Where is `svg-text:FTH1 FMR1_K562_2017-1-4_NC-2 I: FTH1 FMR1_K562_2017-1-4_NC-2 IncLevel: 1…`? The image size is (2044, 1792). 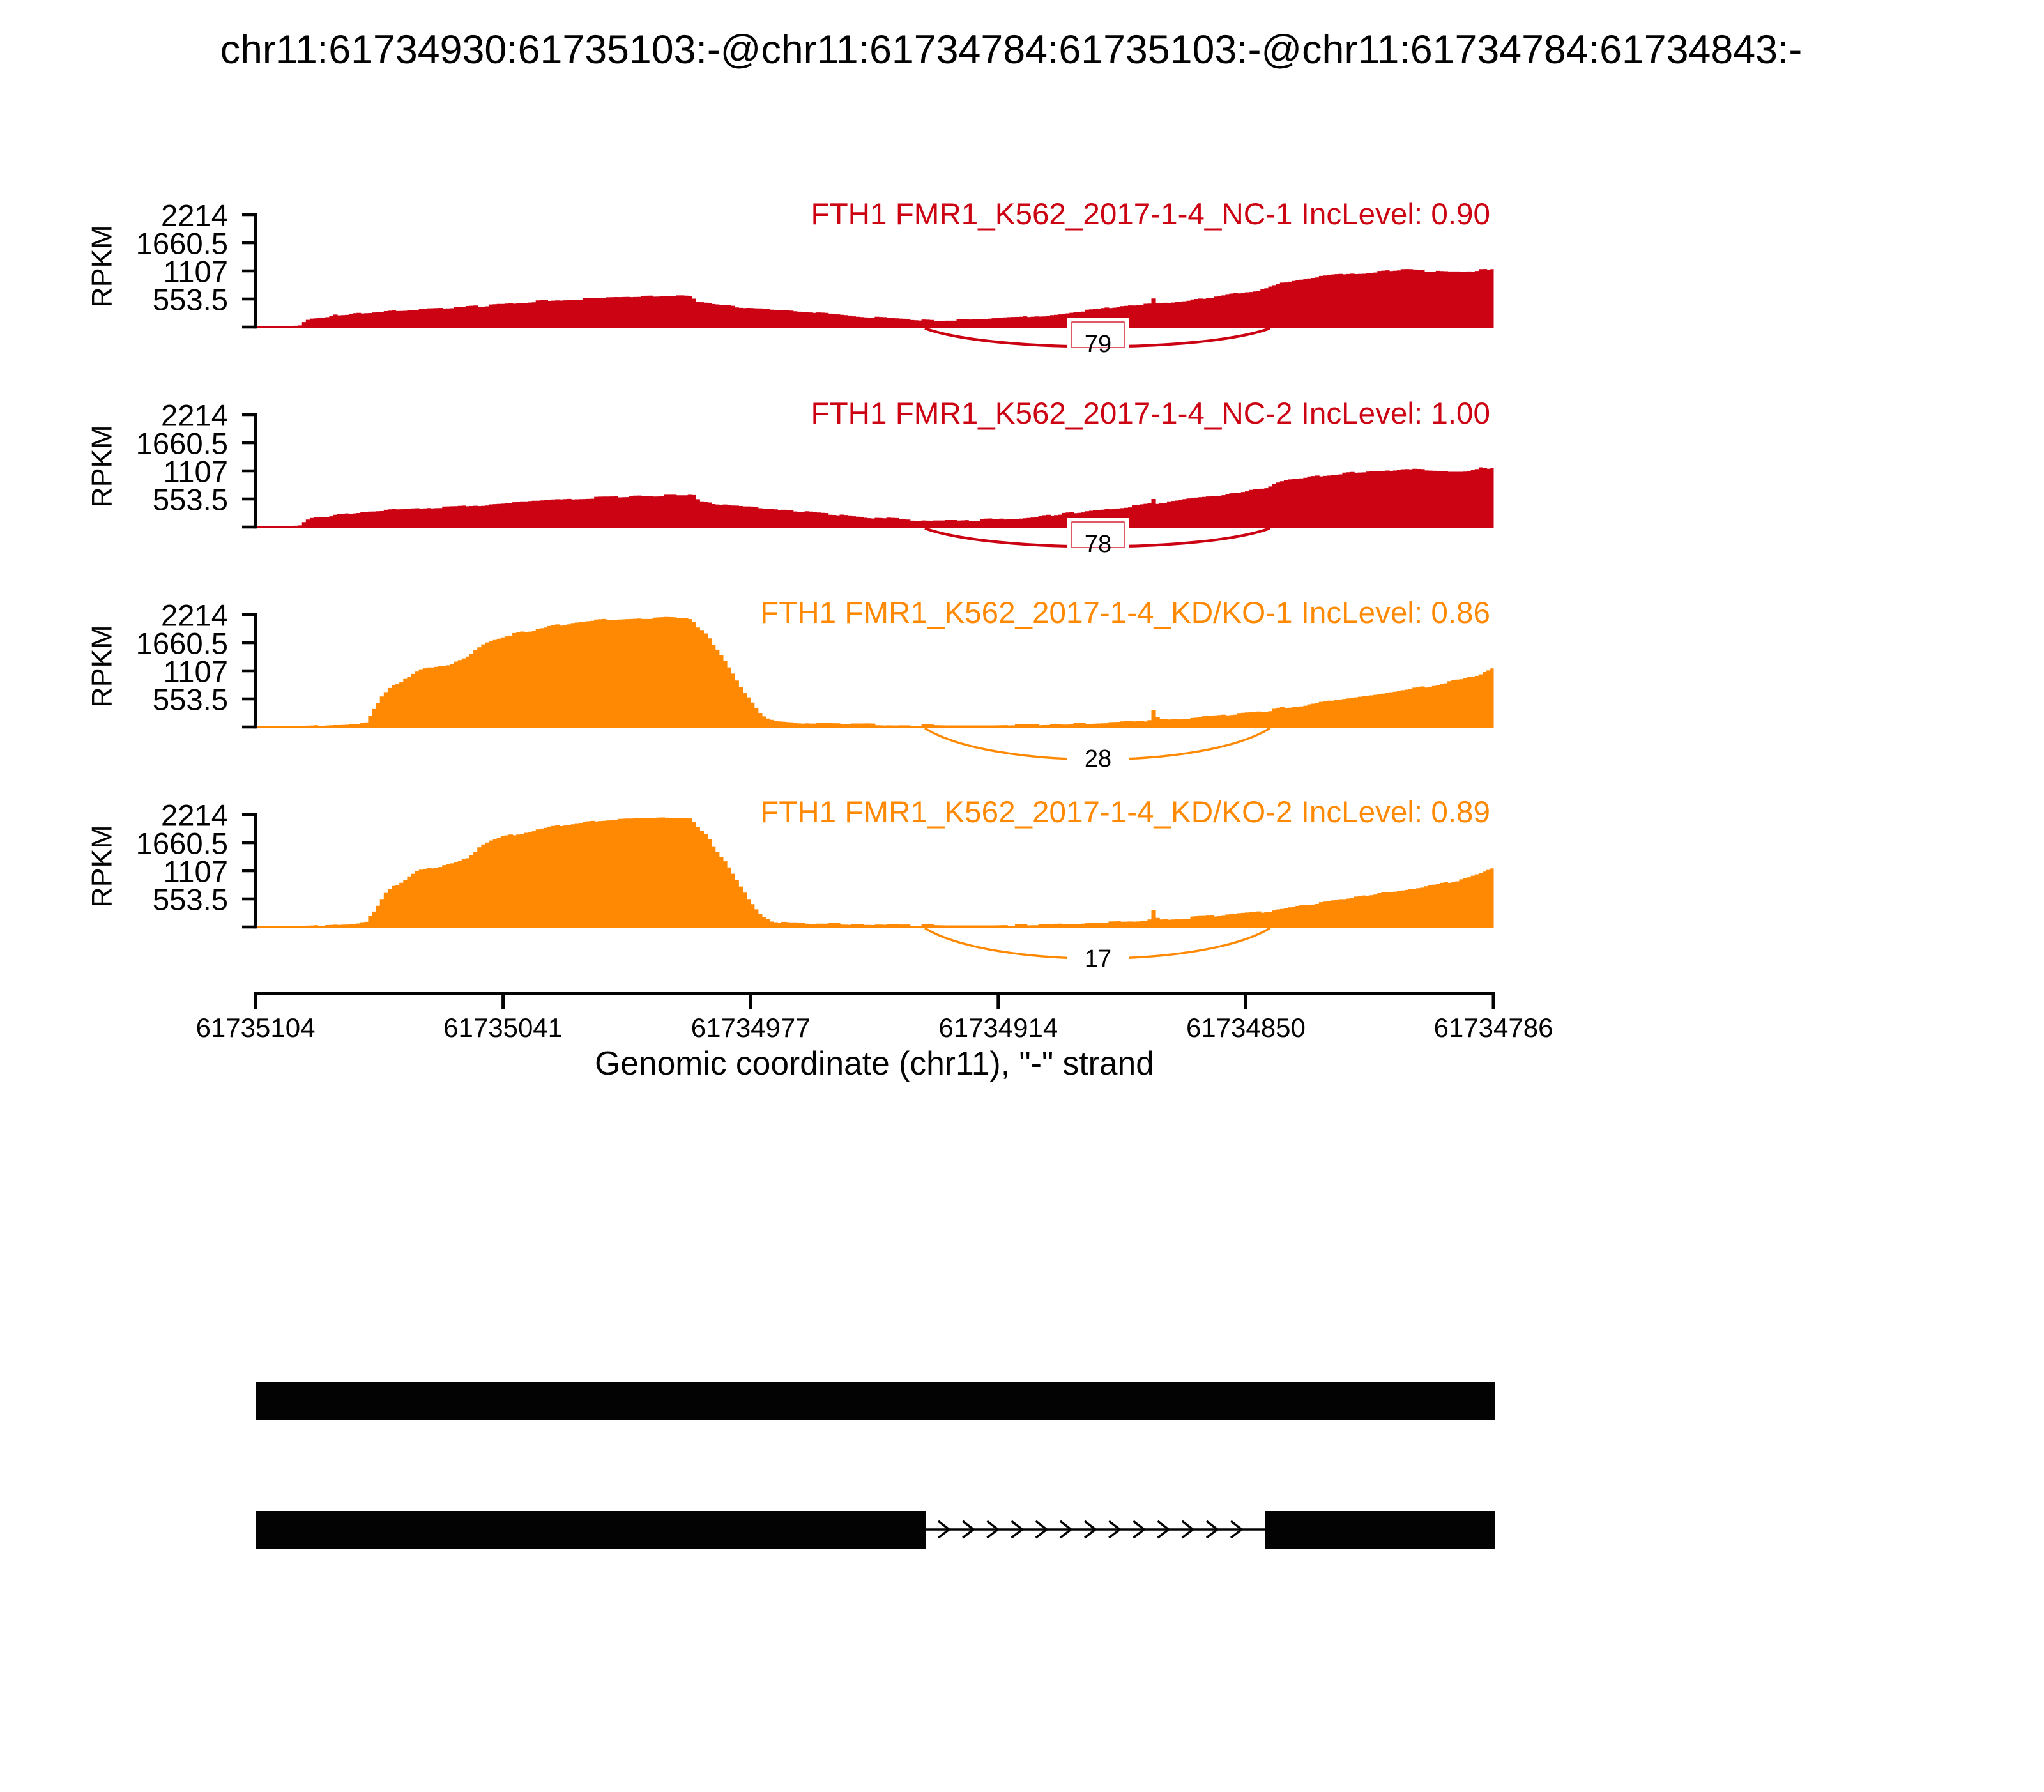 svg-text:FTH1 FMR1_K562_2017-1-4_NC-2 I: FTH1 FMR1_K562_2017-1-4_NC-2 IncLevel: 1… is located at coordinates (1150, 414).